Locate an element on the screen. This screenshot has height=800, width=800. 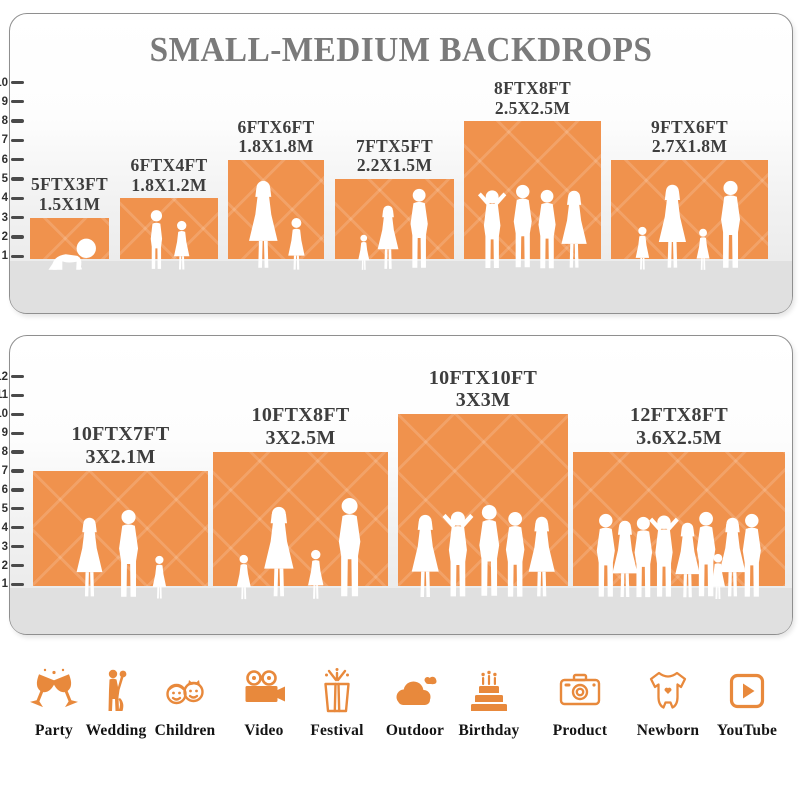
newborn-icon is located at coordinates (668, 691).